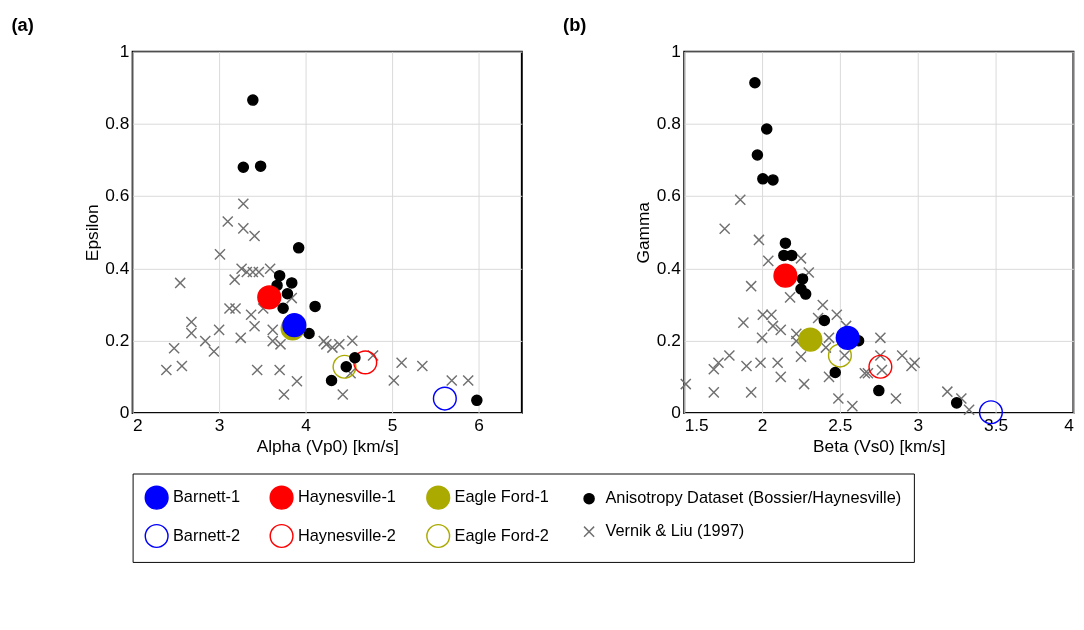  What do you see at coordinates (479, 424) in the screenshot?
I see `x-tick-label: 6` at bounding box center [479, 424].